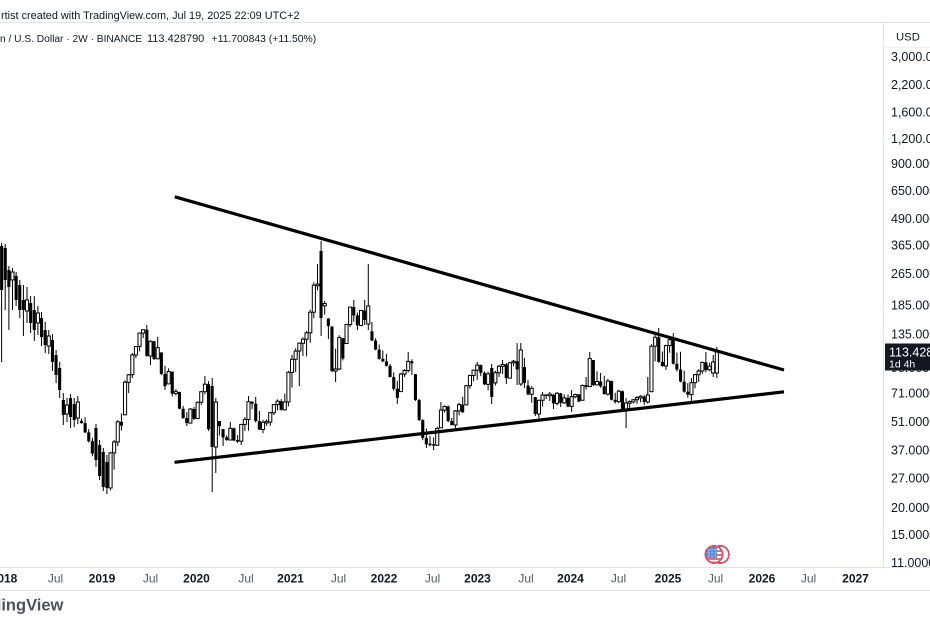 The image size is (930, 620). I want to click on svg-text: 20.0000, so click(910, 508).